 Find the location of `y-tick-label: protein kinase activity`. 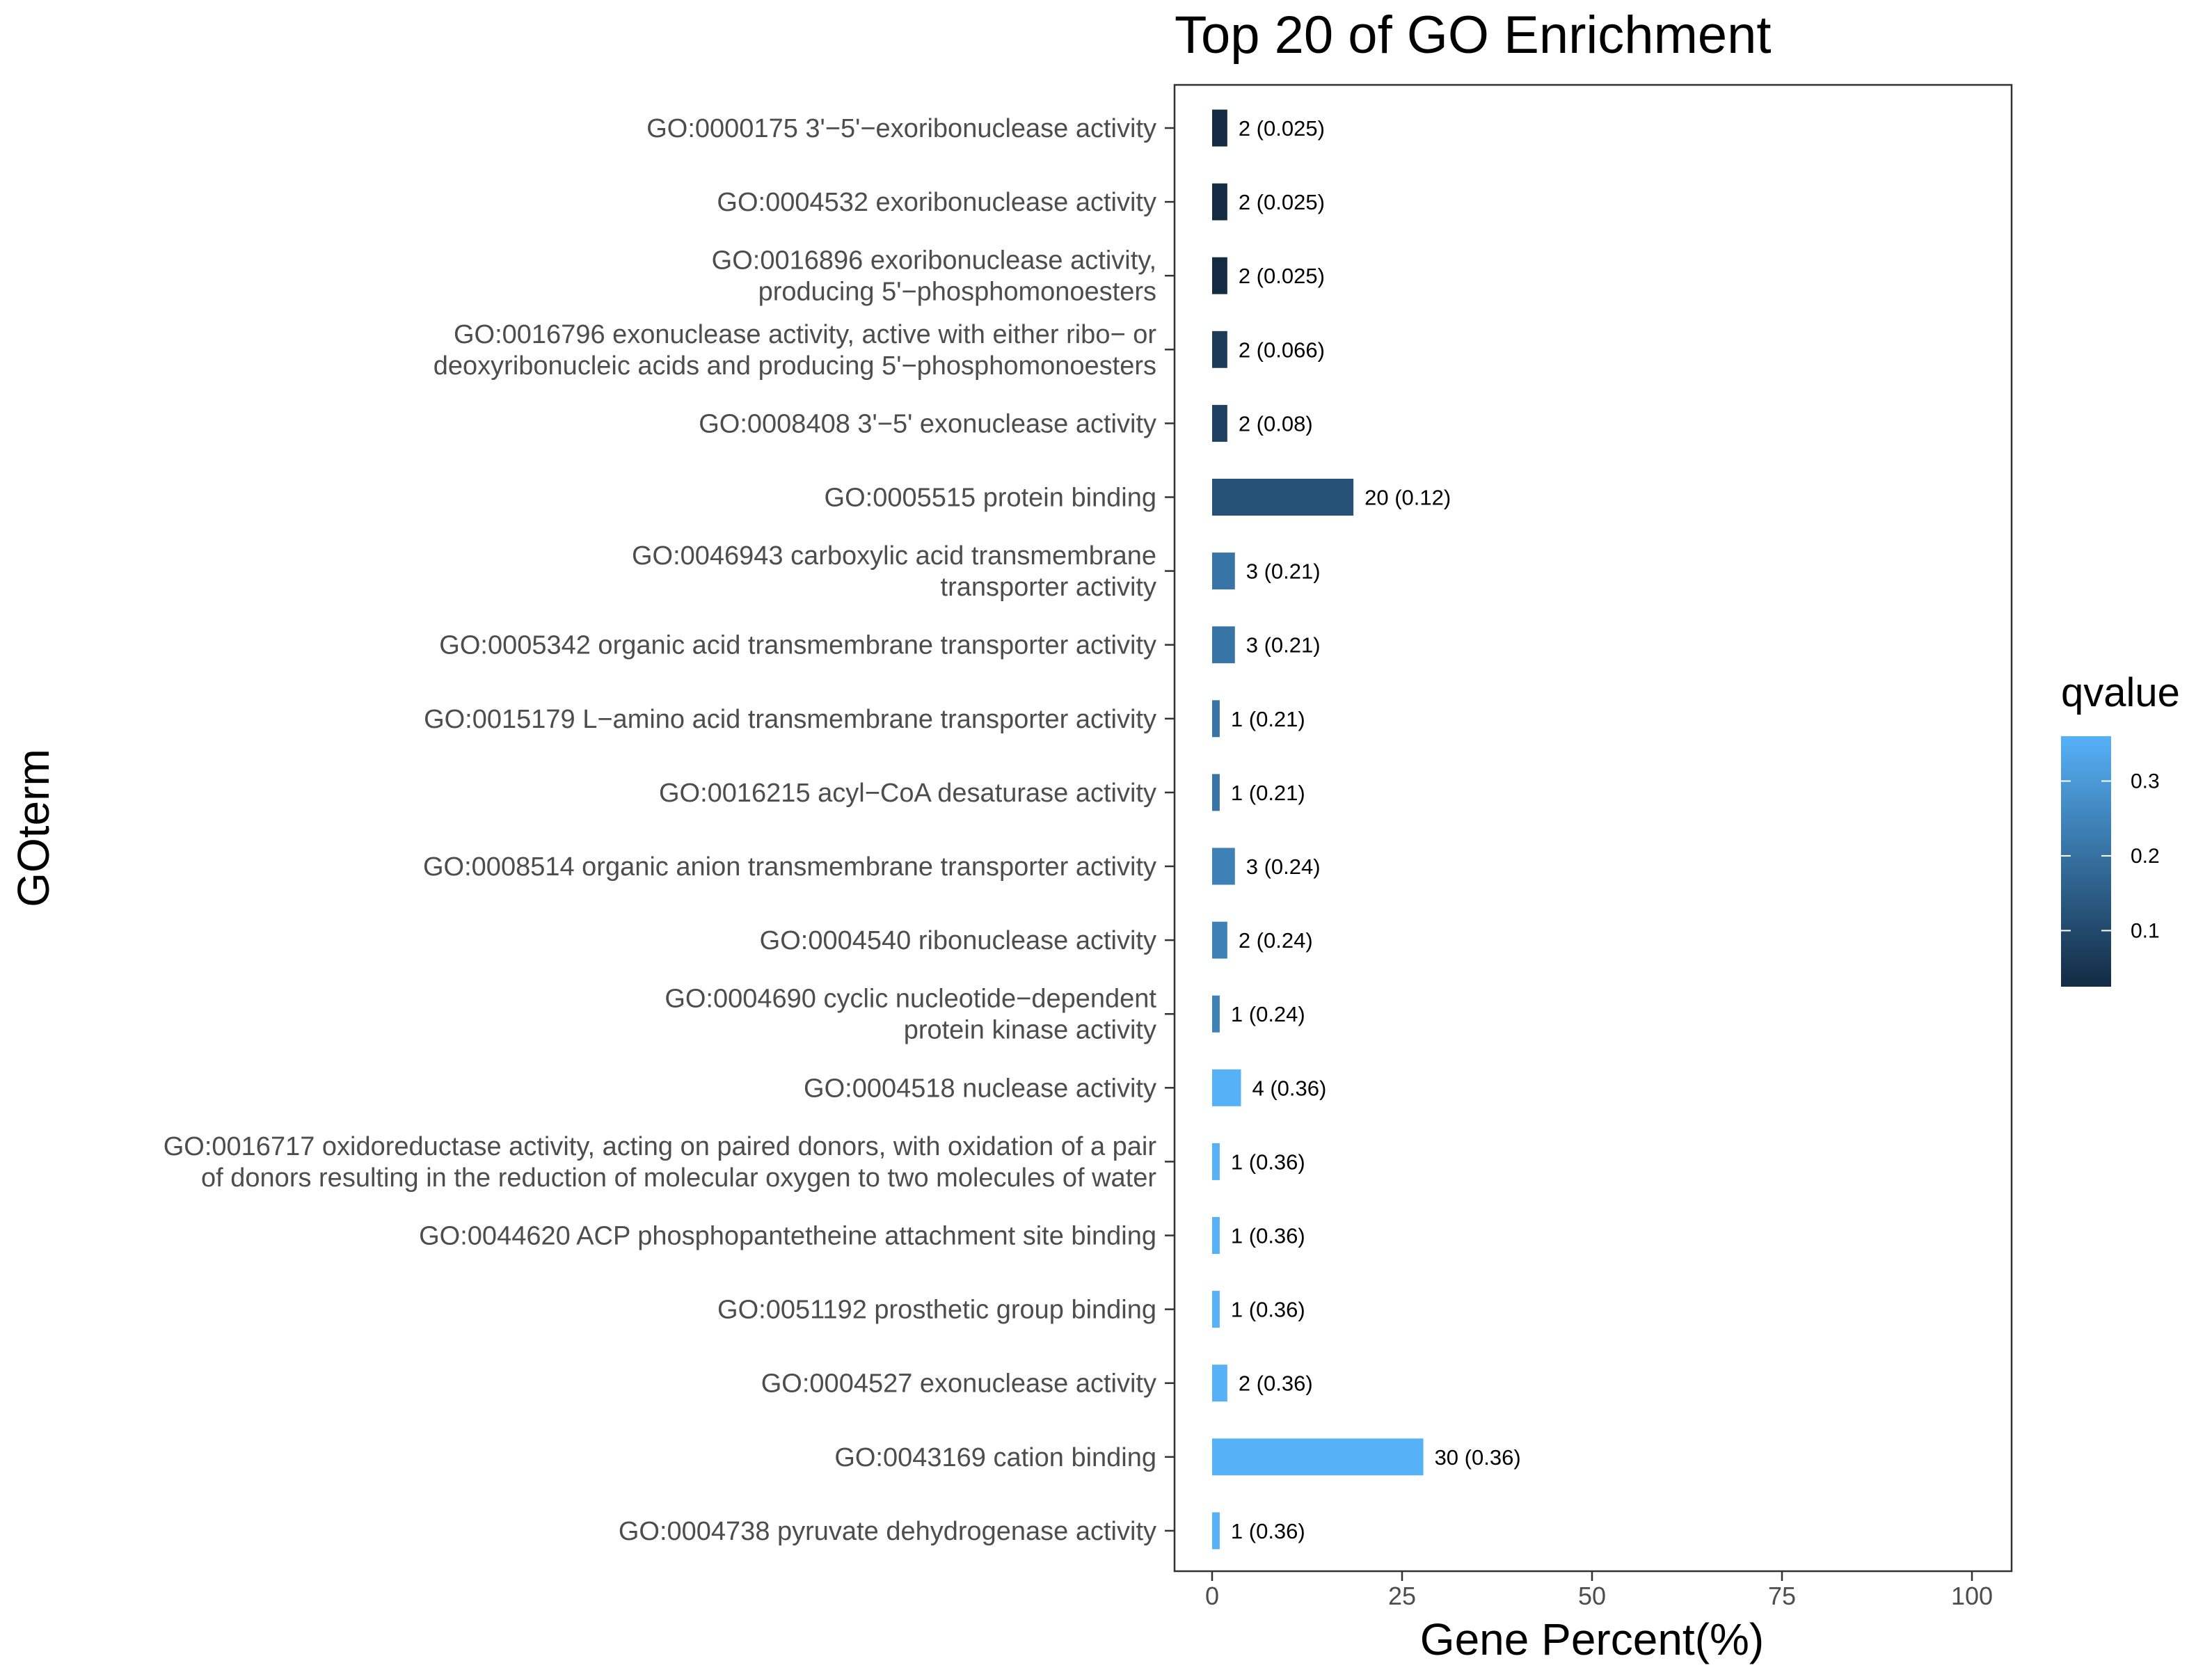

y-tick-label: protein kinase activity is located at coordinates (1030, 1030).